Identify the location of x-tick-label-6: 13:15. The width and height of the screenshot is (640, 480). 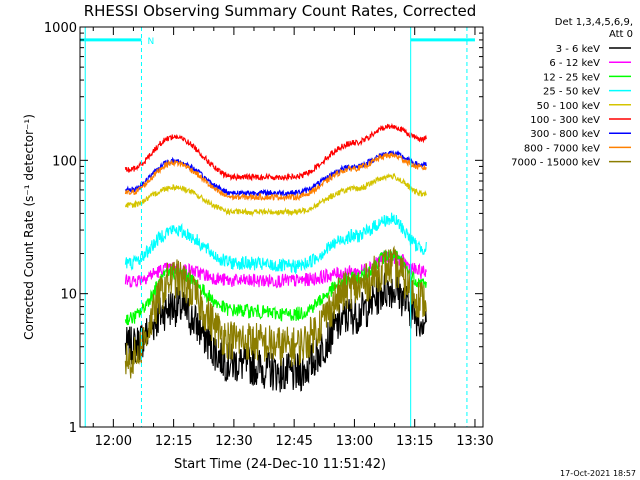
(414, 441).